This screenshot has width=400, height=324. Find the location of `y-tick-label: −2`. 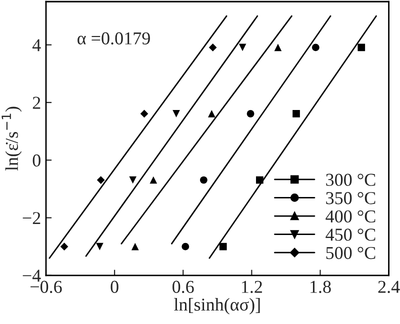

y-tick-label: −2 is located at coordinates (31, 218).